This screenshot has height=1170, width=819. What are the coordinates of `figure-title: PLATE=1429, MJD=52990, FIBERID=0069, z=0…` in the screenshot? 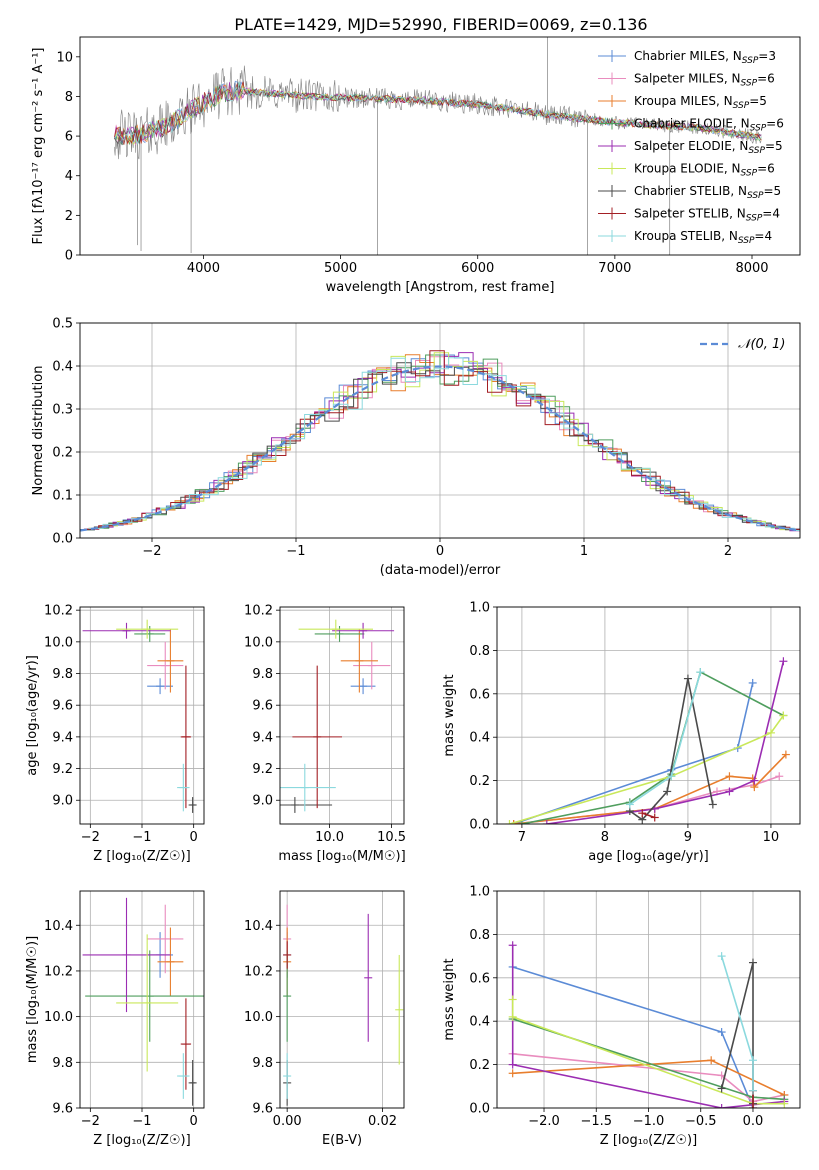 It's located at (440, 24).